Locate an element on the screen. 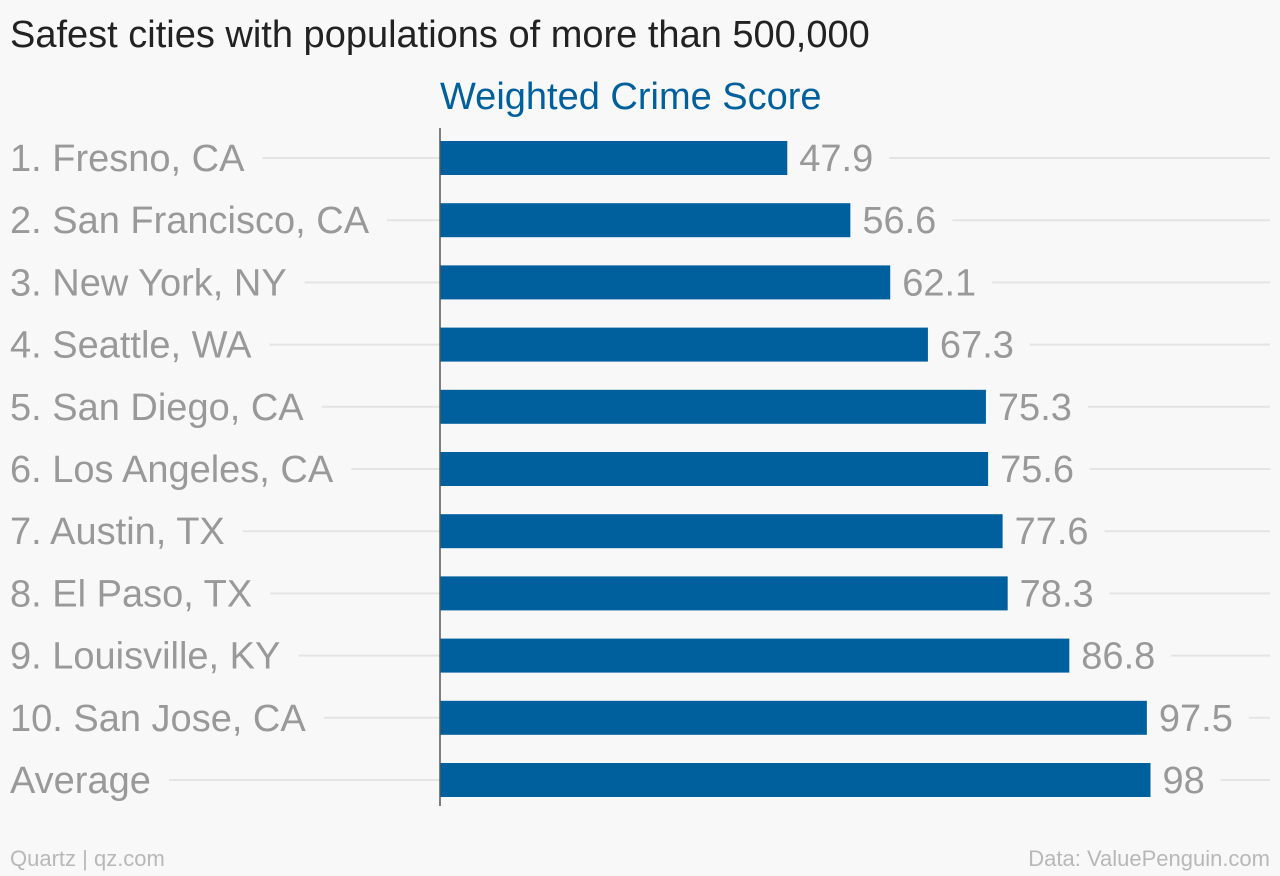 Image resolution: width=1280 pixels, height=876 pixels. category-label: 10. San Jose, CA is located at coordinates (158, 719).